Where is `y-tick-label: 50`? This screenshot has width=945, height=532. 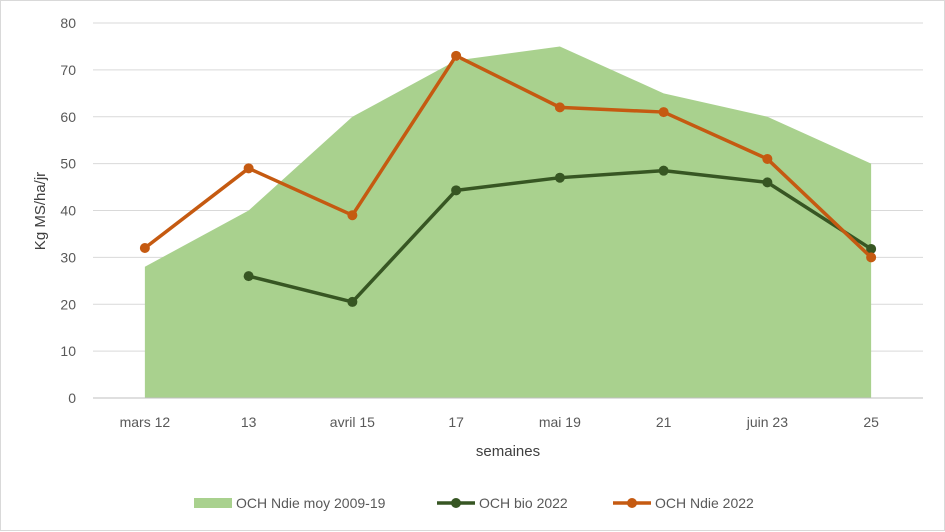 y-tick-label: 50 is located at coordinates (68, 164).